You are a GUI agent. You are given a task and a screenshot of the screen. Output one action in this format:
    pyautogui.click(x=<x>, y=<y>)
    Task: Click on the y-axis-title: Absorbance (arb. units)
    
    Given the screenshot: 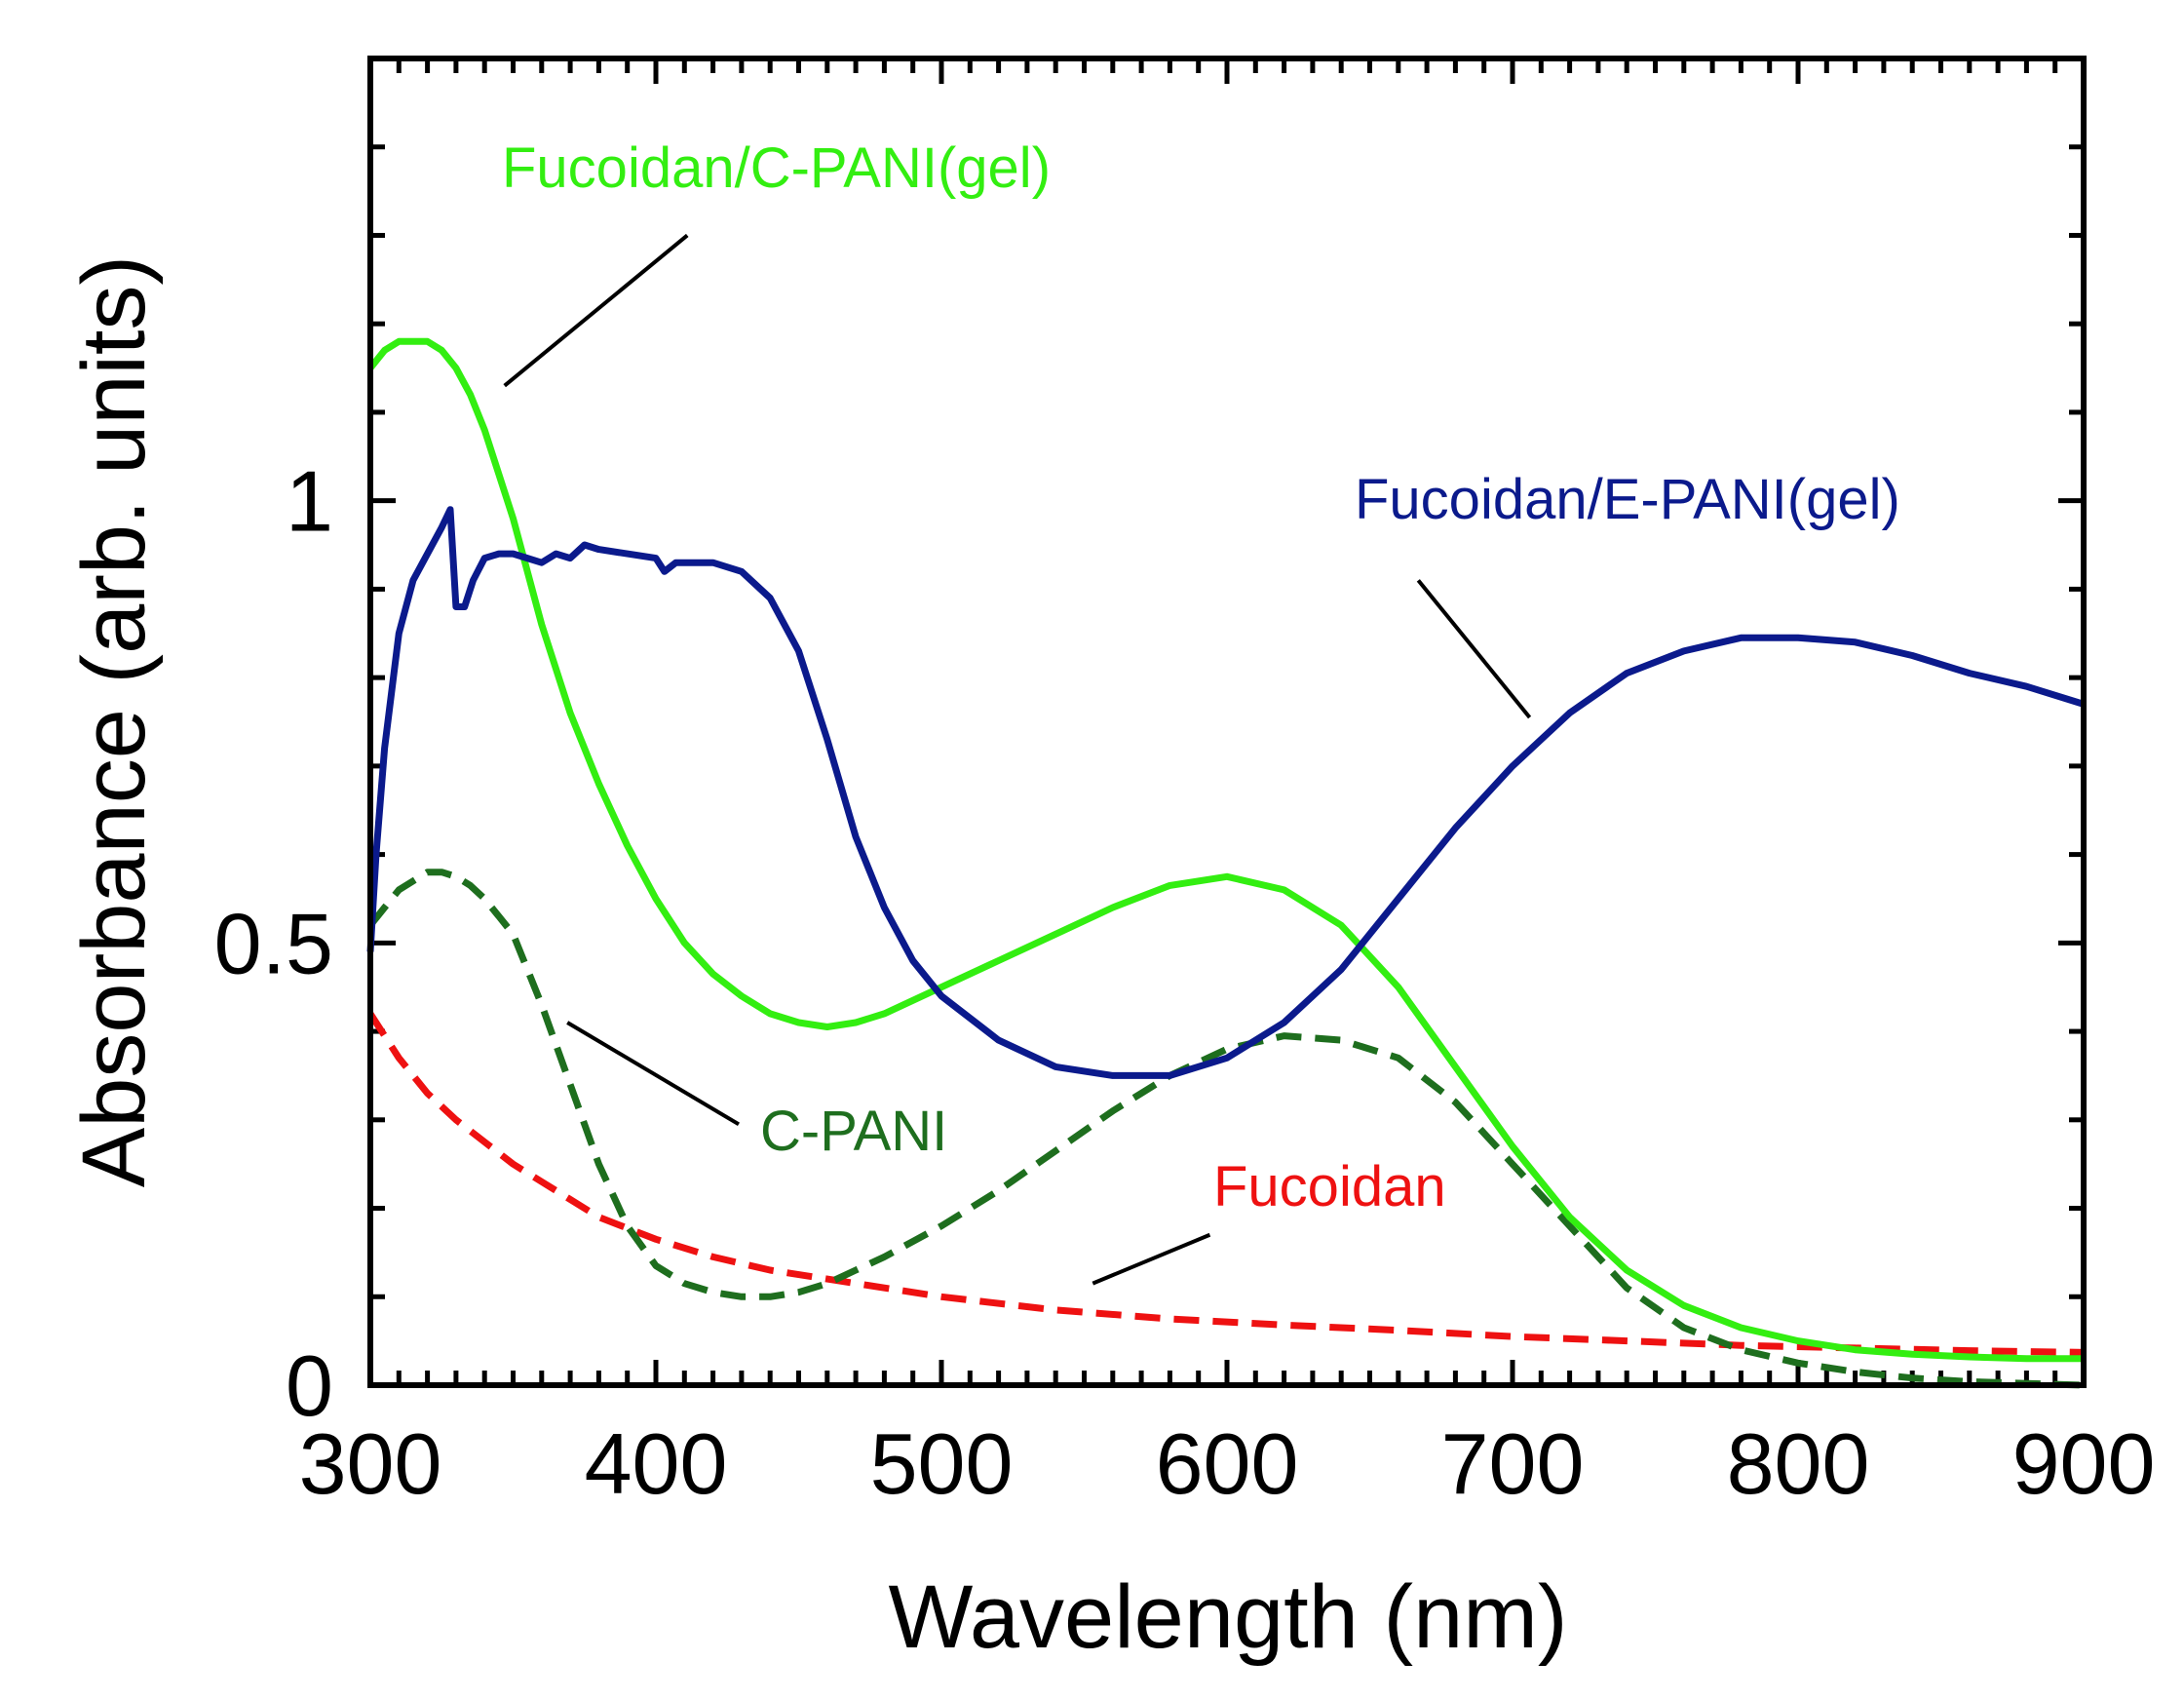 What is the action you would take?
    pyautogui.click(x=114, y=721)
    